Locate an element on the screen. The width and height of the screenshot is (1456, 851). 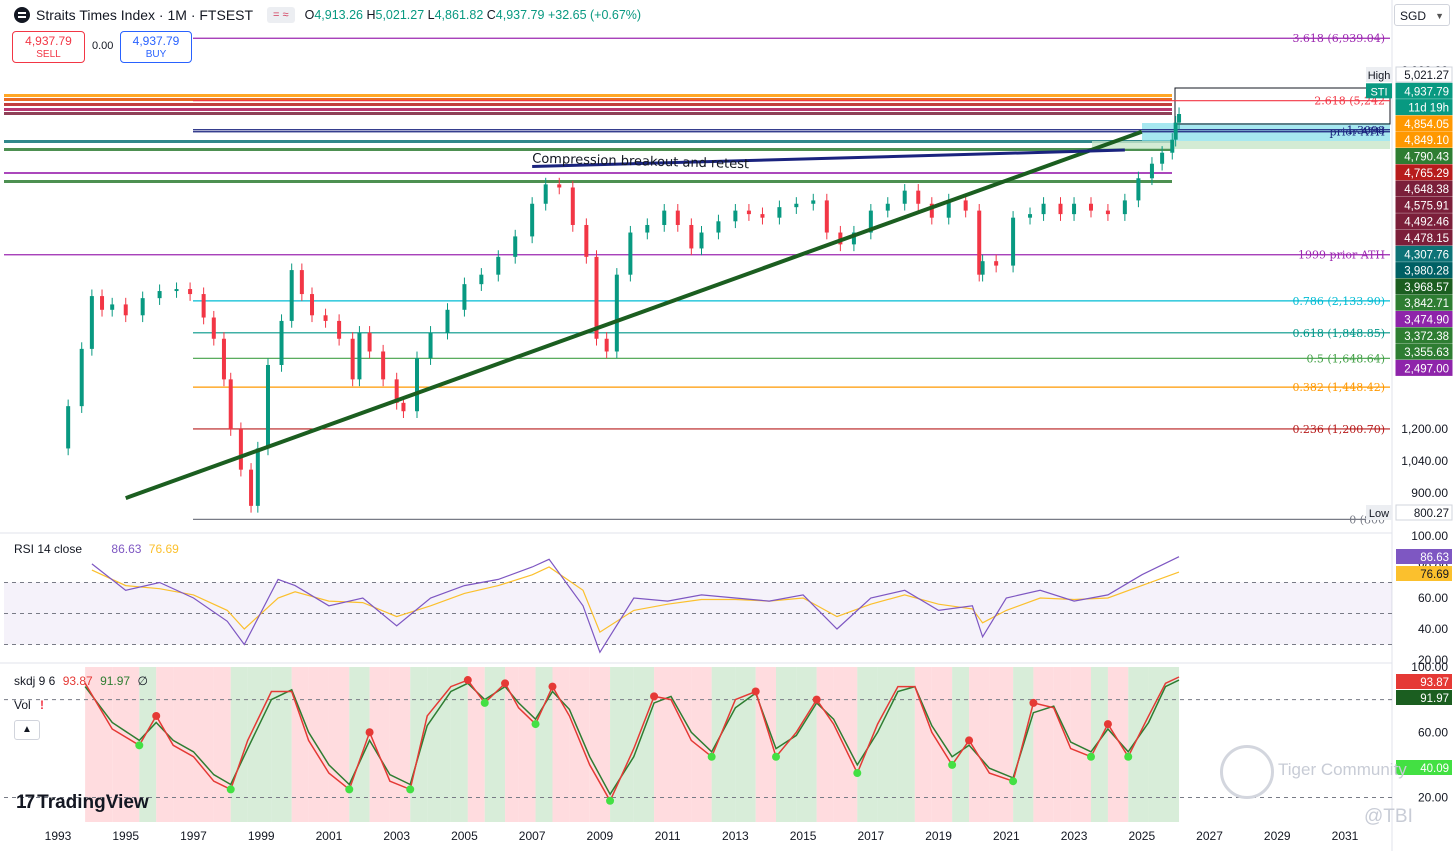
skdj-k-value: 93.87 is located at coordinates (77, 681).